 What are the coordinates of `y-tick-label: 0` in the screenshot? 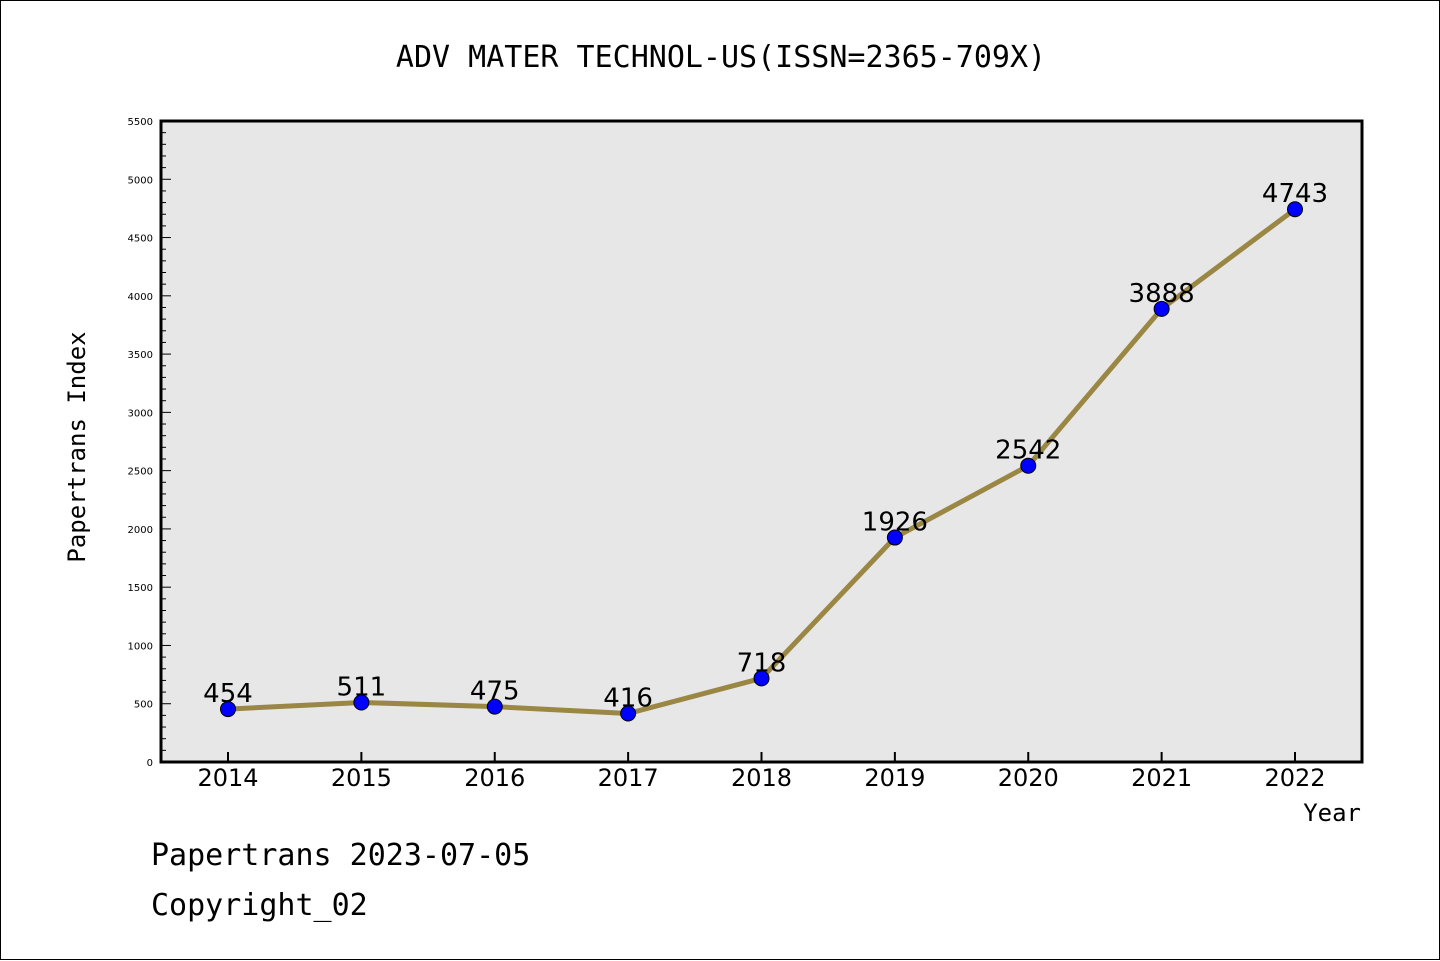 It's located at (150, 763).